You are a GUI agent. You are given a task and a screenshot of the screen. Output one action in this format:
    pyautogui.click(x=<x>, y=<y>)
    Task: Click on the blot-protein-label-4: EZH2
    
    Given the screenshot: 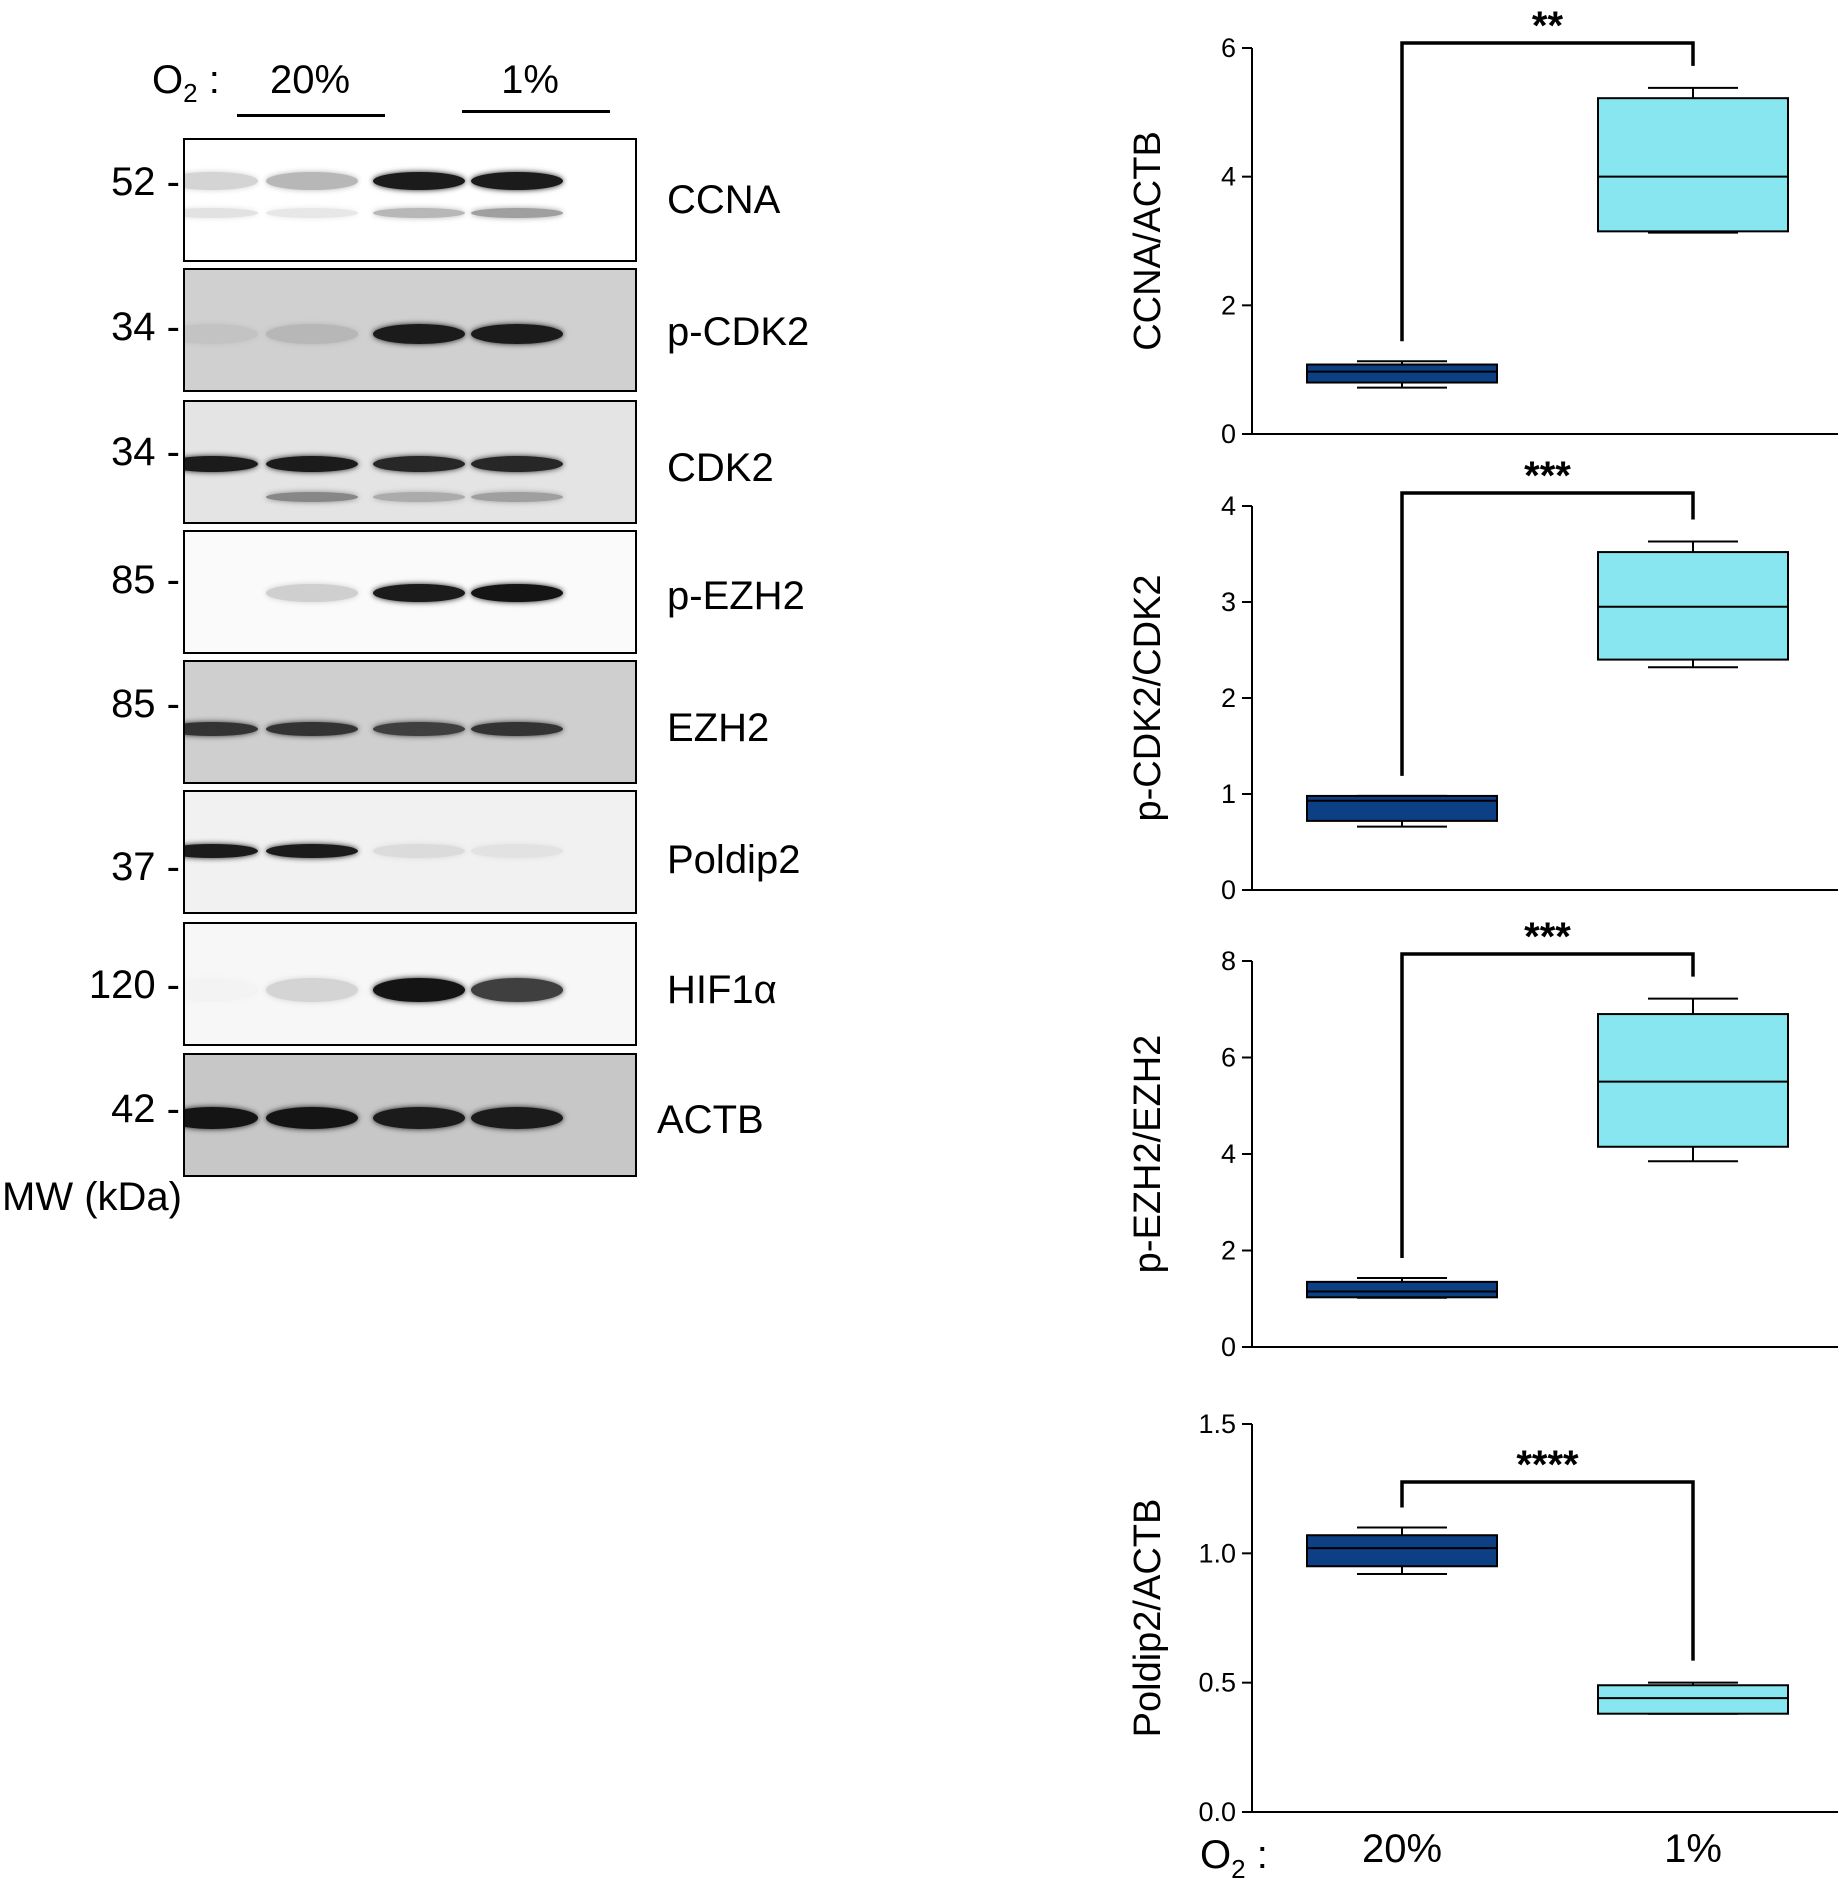 What is the action you would take?
    pyautogui.click(x=718, y=728)
    